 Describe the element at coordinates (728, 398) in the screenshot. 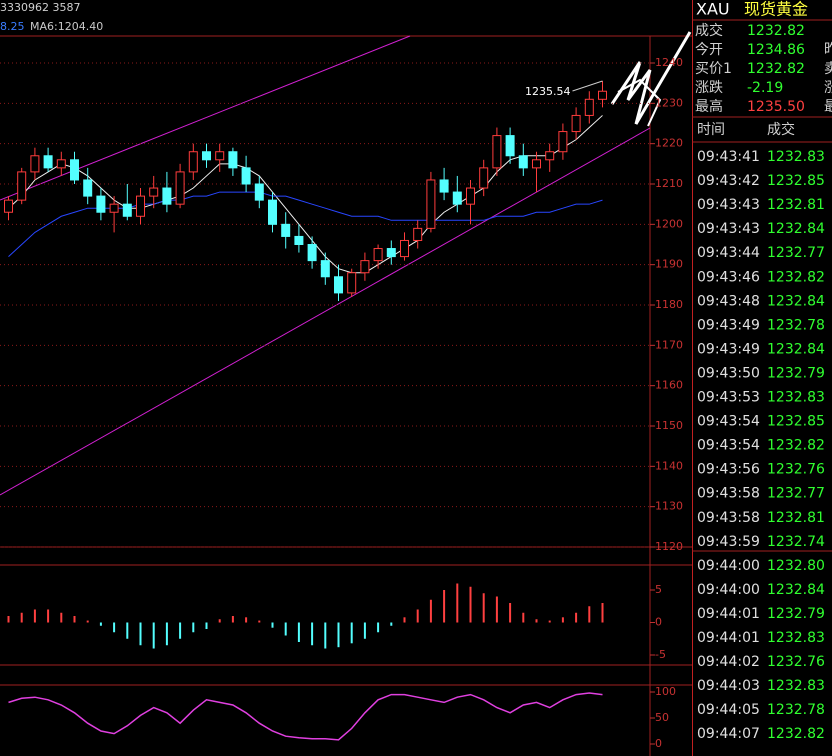

I see `tick-time: 09:43:53` at that location.